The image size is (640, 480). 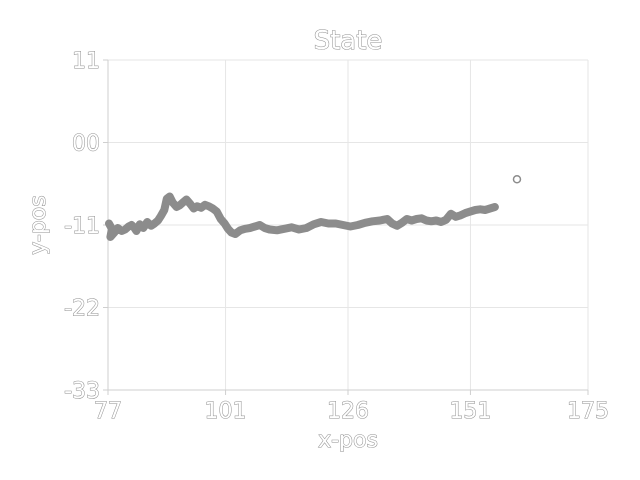 What do you see at coordinates (86, 61) in the screenshot?
I see `y-tick-label: 11` at bounding box center [86, 61].